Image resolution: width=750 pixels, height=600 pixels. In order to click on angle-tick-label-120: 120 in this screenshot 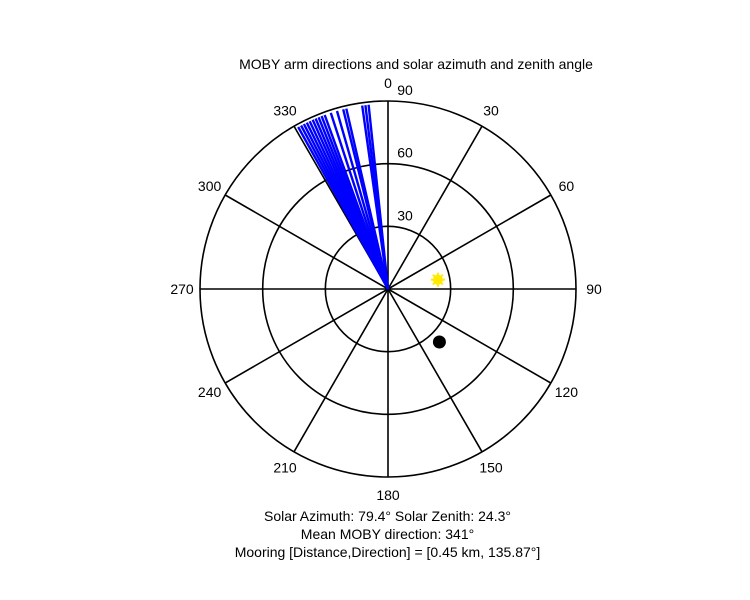, I will do `click(567, 392)`.